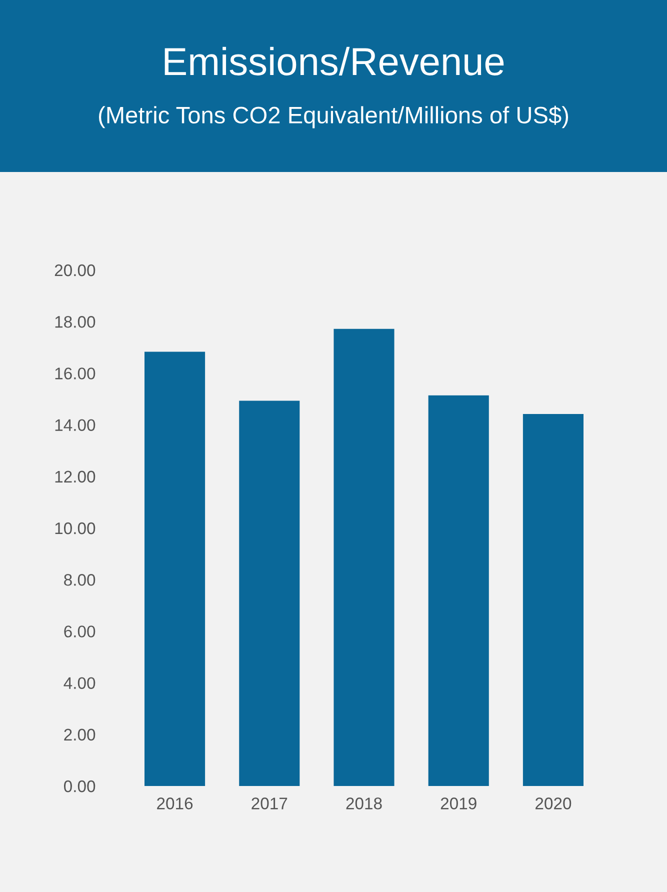  Describe the element at coordinates (458, 804) in the screenshot. I see `x-tick-label: 2019` at that location.